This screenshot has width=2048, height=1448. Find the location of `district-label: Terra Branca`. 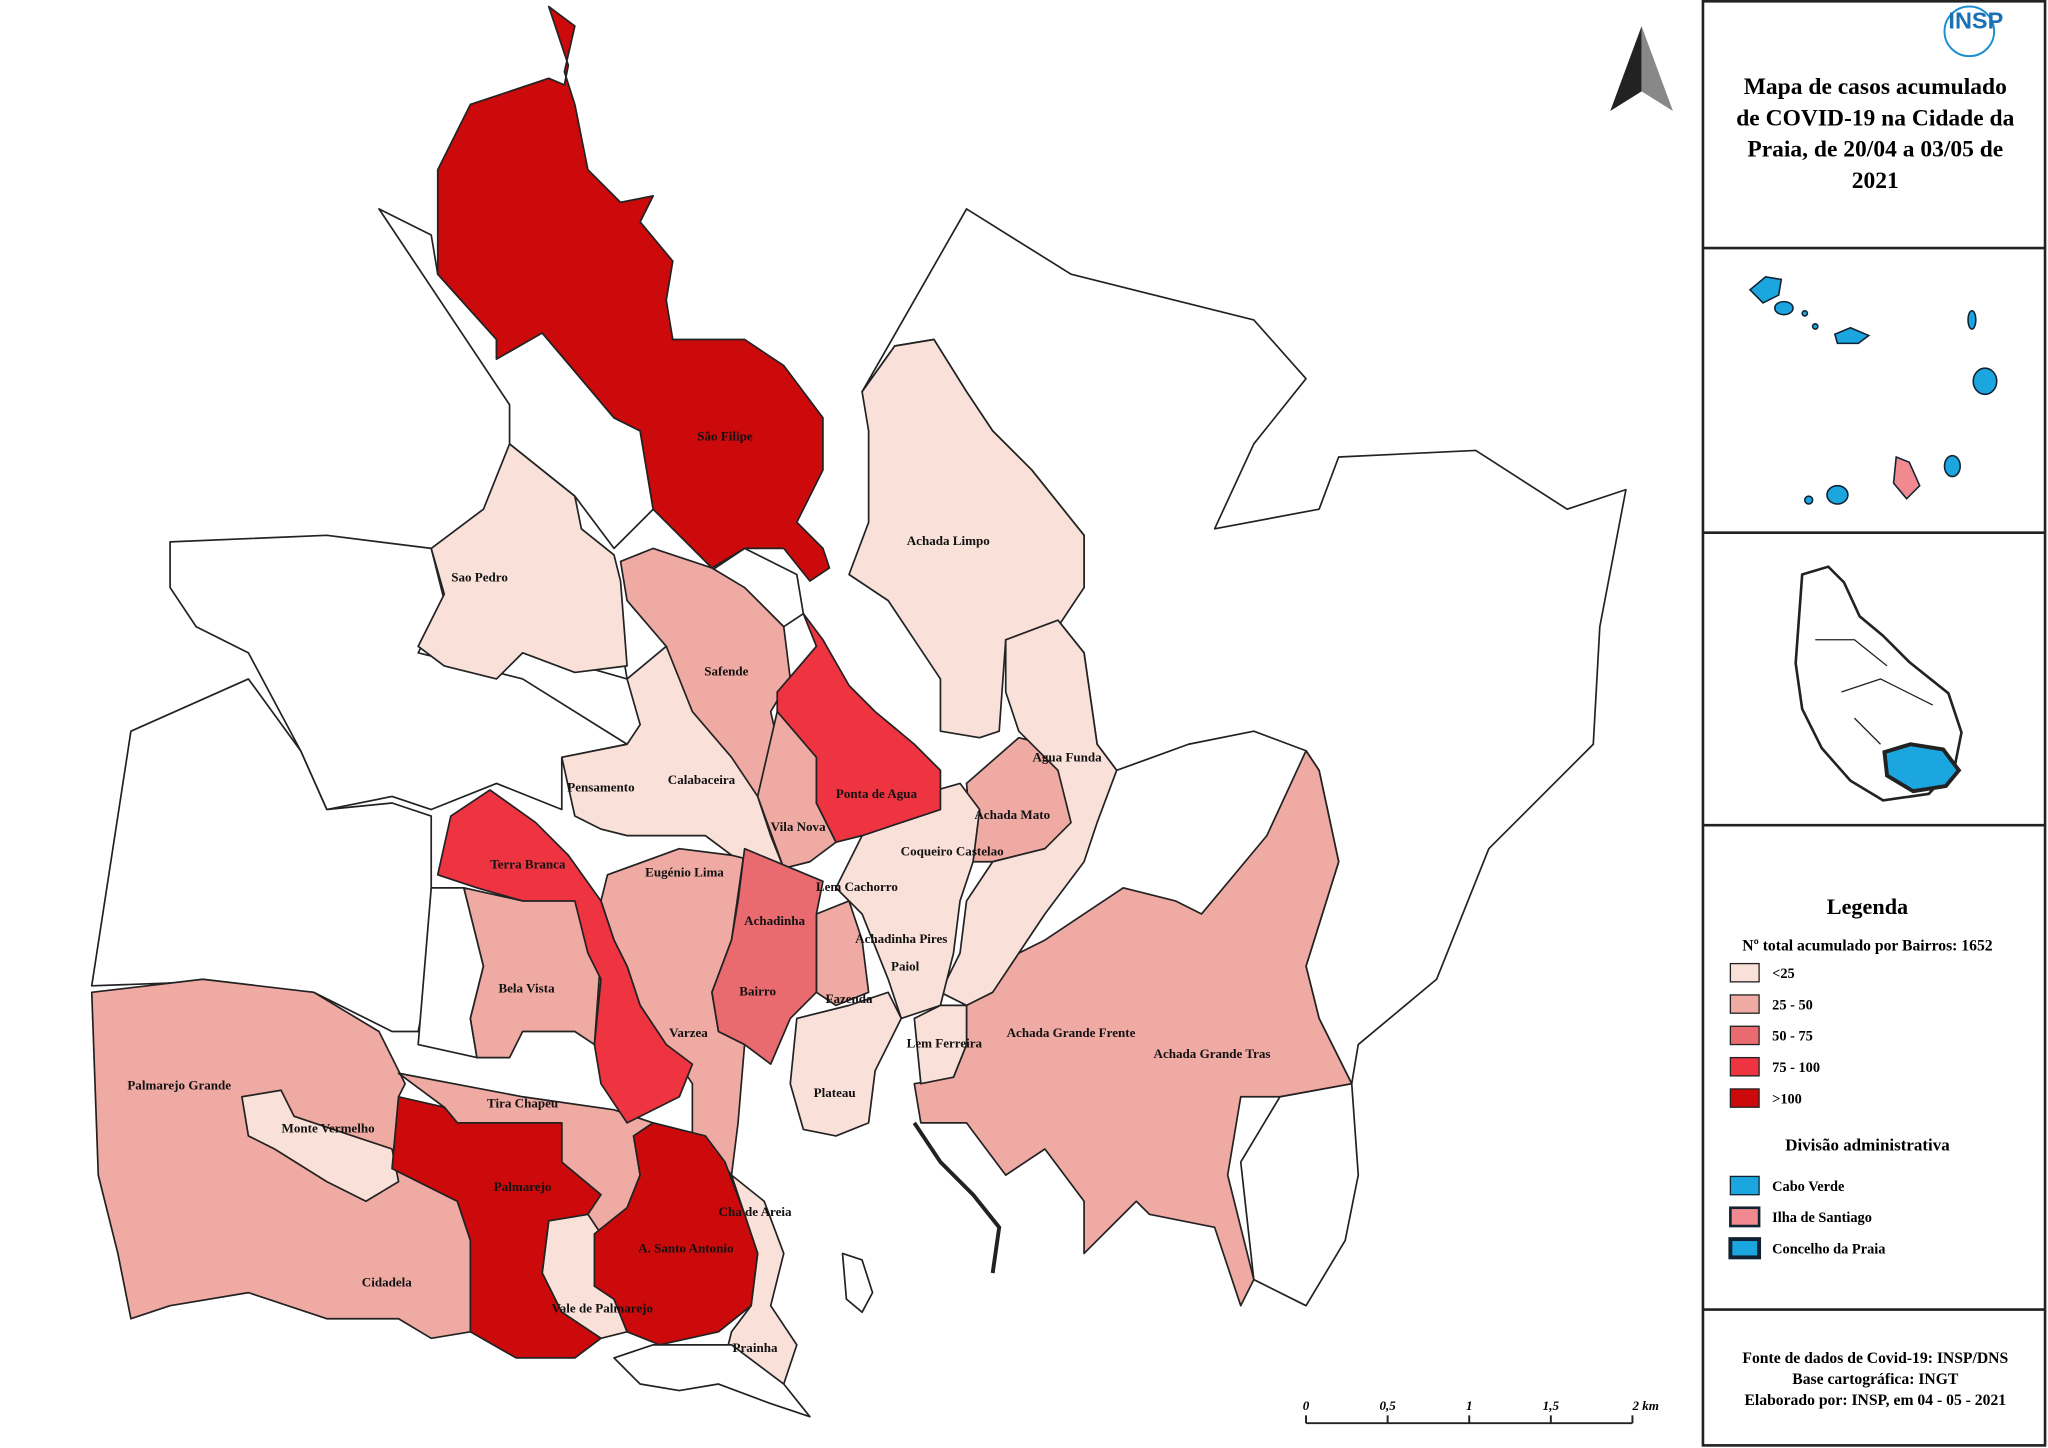

district-label: Terra Branca is located at coordinates (528, 864).